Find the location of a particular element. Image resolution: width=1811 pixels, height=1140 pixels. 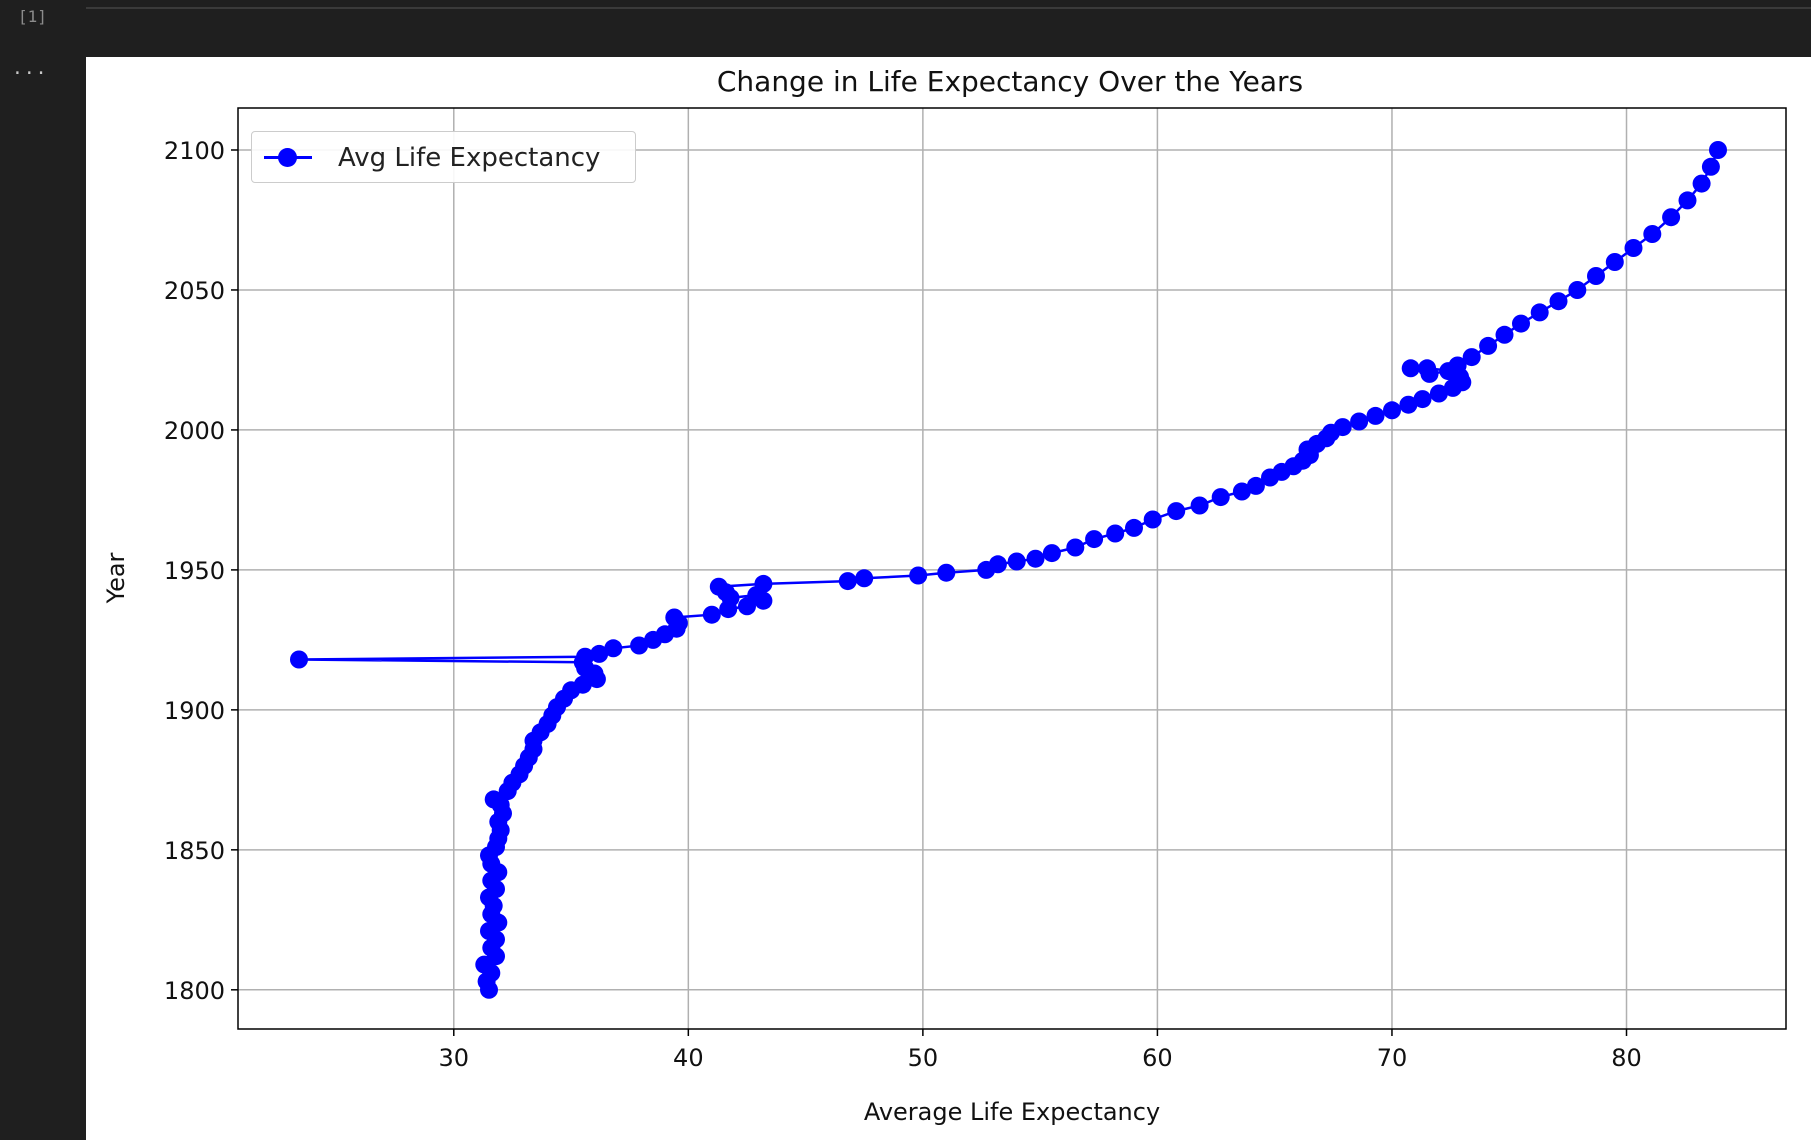

x-tick-label: 50 is located at coordinates (923, 1058).